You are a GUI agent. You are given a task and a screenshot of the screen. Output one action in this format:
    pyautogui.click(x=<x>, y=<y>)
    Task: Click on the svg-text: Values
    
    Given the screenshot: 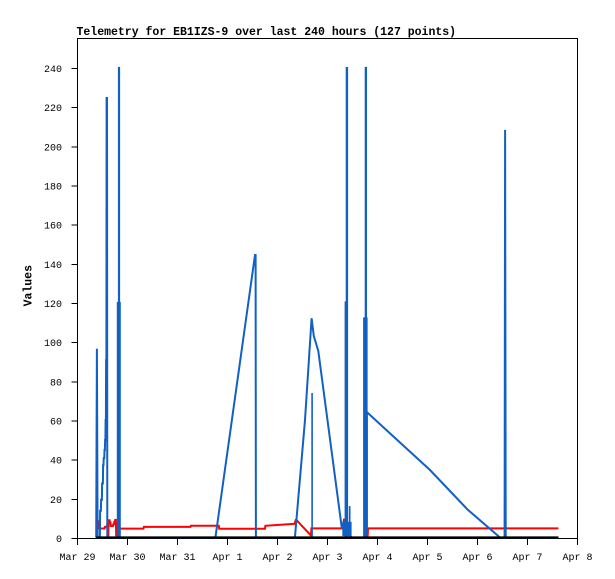 What is the action you would take?
    pyautogui.click(x=28, y=286)
    